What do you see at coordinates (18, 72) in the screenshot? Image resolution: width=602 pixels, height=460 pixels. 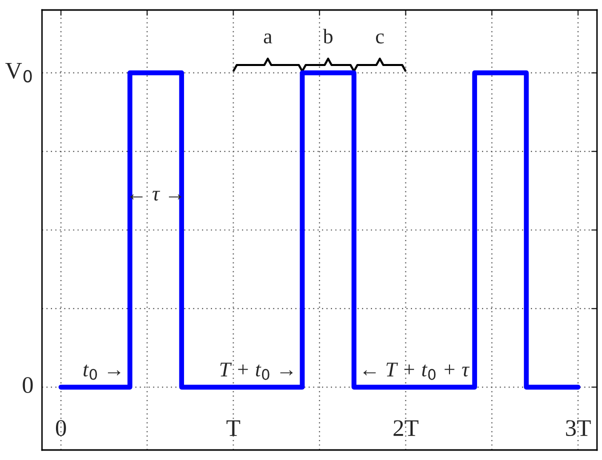 I see `text: V$_{0}$` at bounding box center [18, 72].